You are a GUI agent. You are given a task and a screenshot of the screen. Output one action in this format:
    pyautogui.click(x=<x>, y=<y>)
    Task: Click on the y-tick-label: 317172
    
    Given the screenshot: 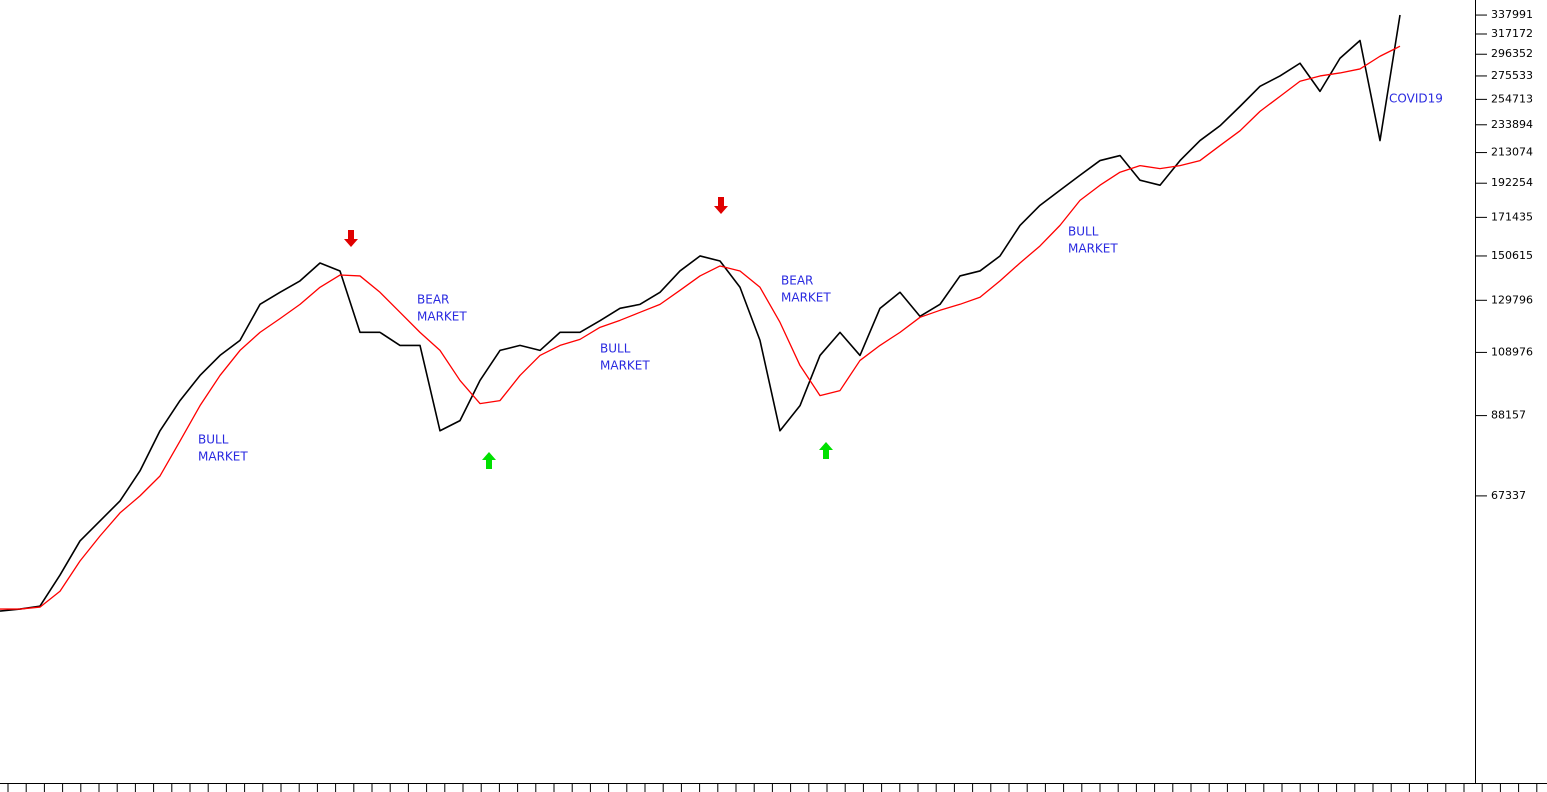 What is the action you would take?
    pyautogui.click(x=1512, y=33)
    